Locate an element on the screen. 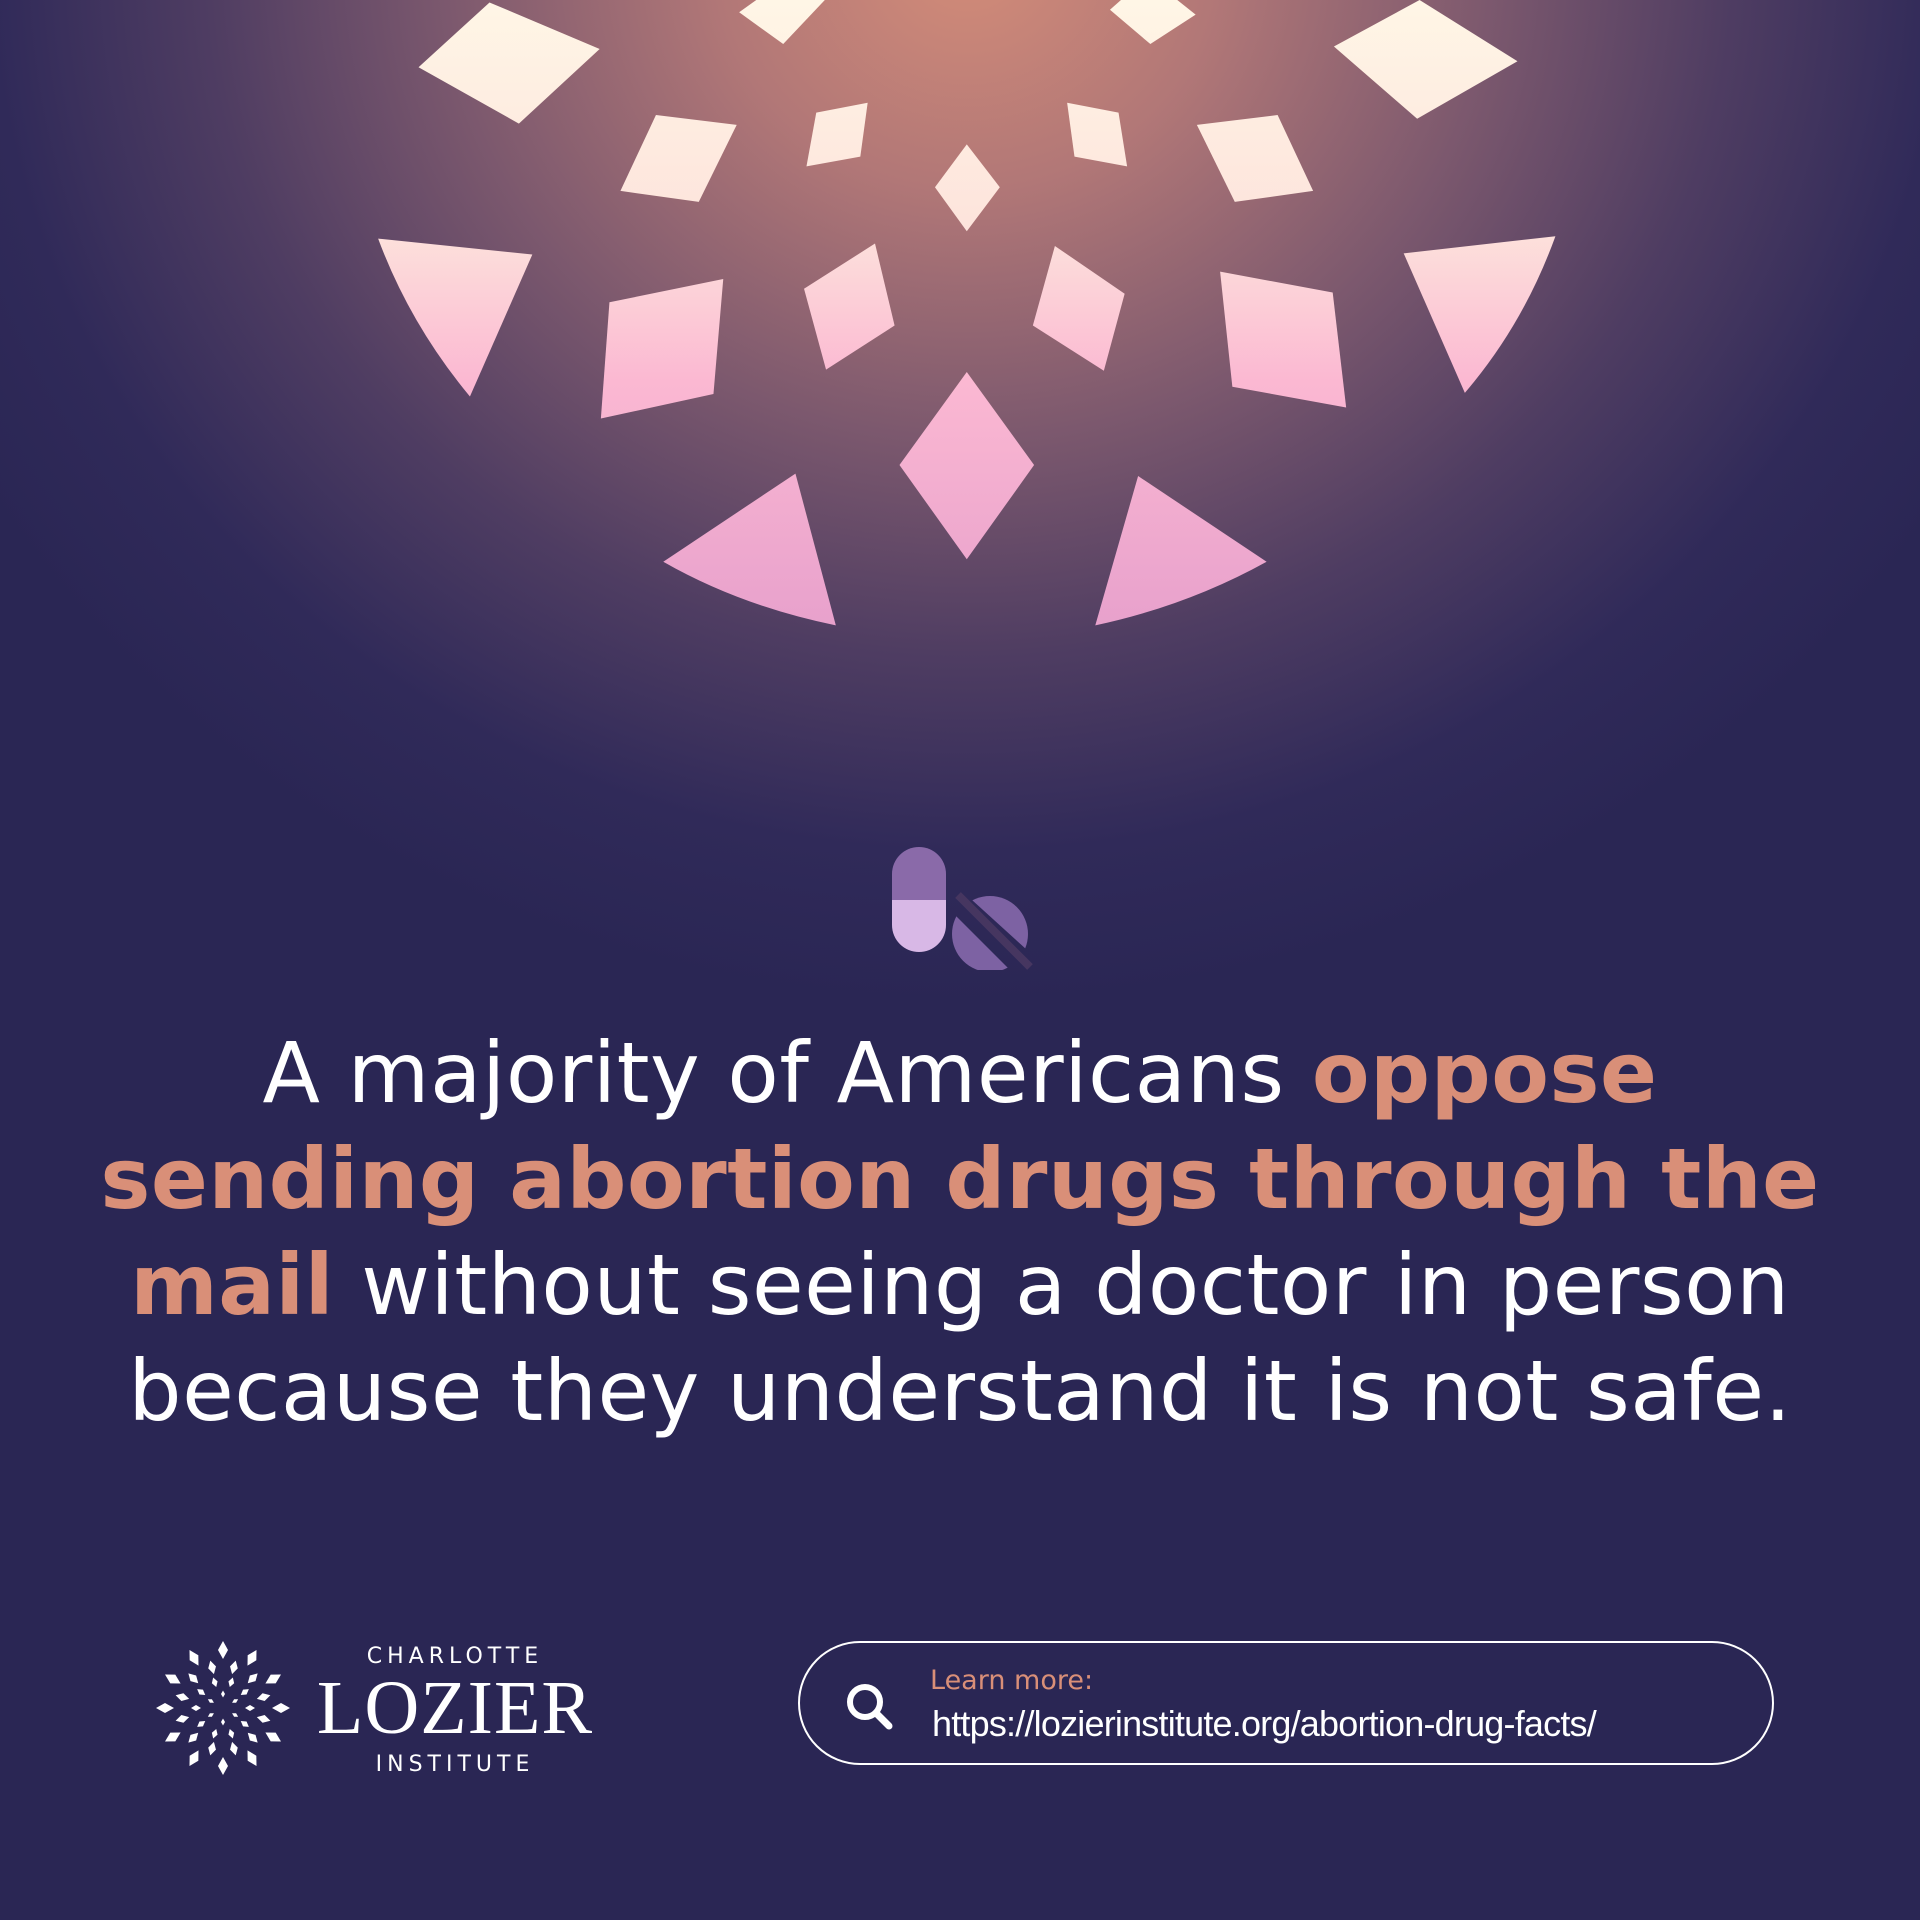 Image resolution: width=1920 pixels, height=1920 pixels. logo-line-lozier: LOZIER is located at coordinates (455, 1708).